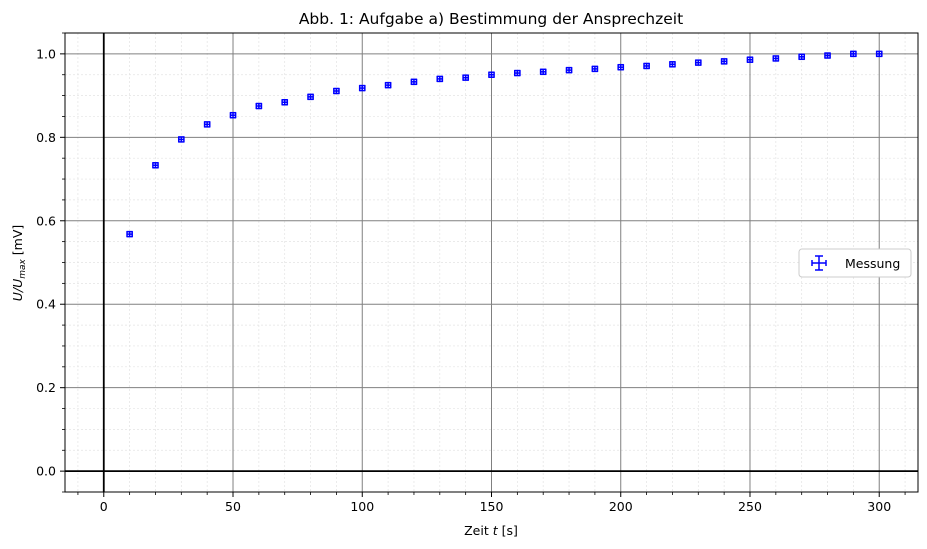  What do you see at coordinates (750, 506) in the screenshot?
I see `x-tick-label: 250` at bounding box center [750, 506].